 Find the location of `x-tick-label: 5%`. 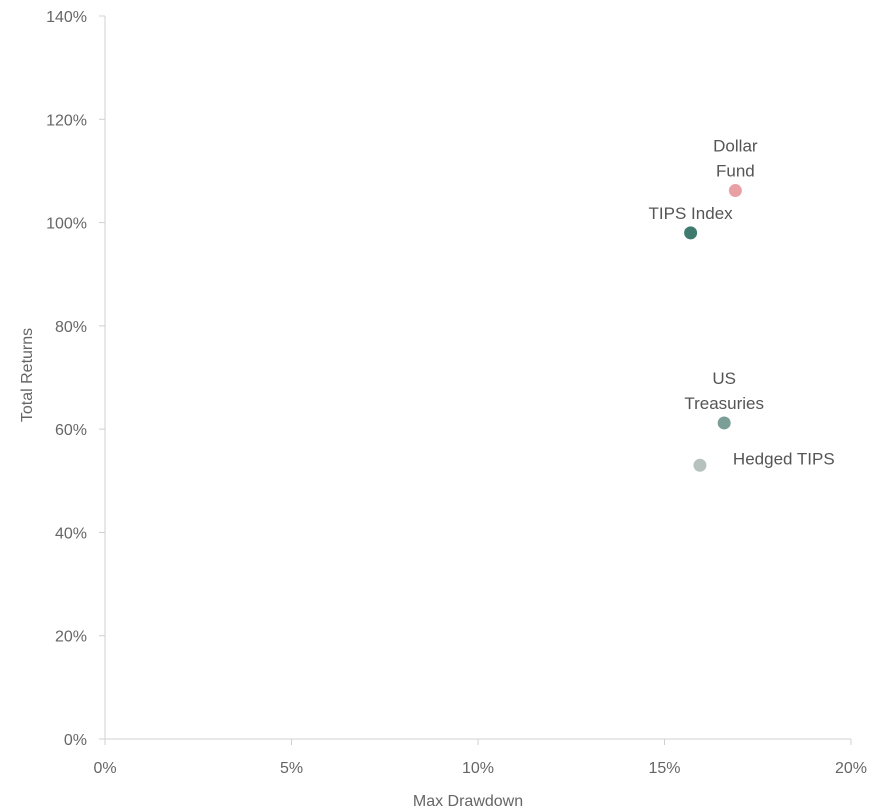

x-tick-label: 5% is located at coordinates (291, 768).